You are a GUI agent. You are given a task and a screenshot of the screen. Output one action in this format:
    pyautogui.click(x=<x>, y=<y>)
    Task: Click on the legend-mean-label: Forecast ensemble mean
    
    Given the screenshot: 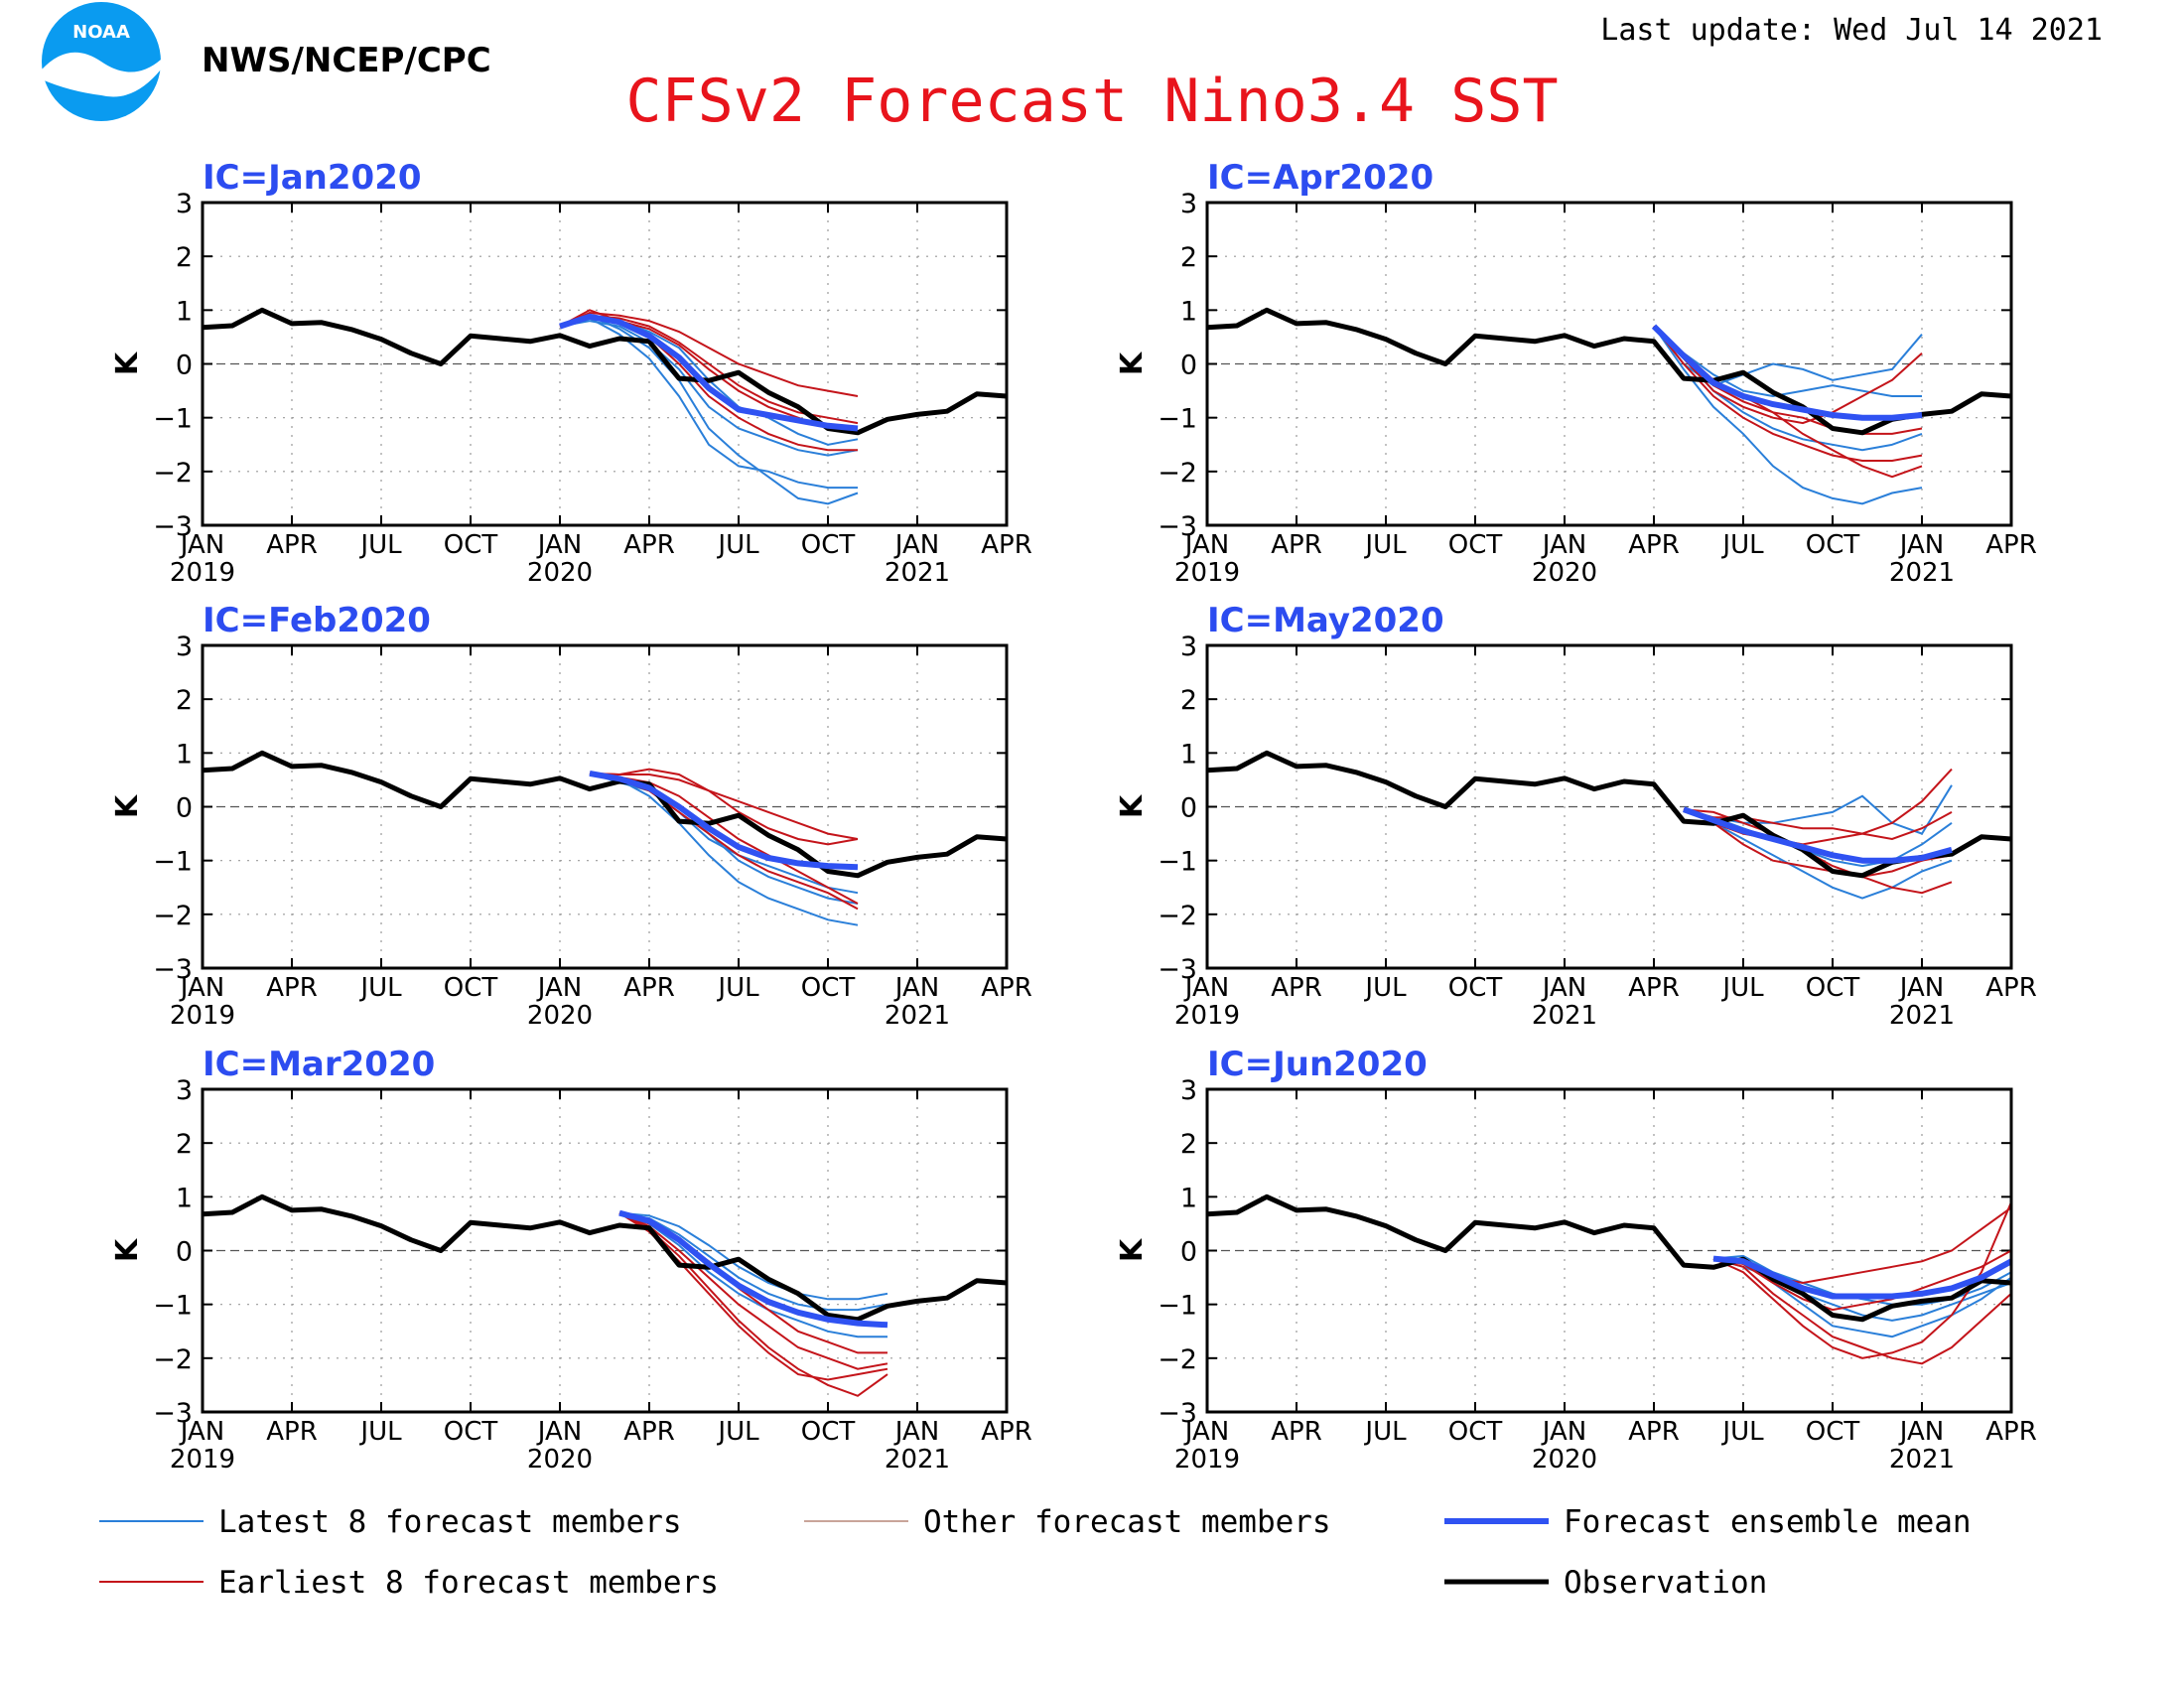 What is the action you would take?
    pyautogui.click(x=1768, y=1522)
    